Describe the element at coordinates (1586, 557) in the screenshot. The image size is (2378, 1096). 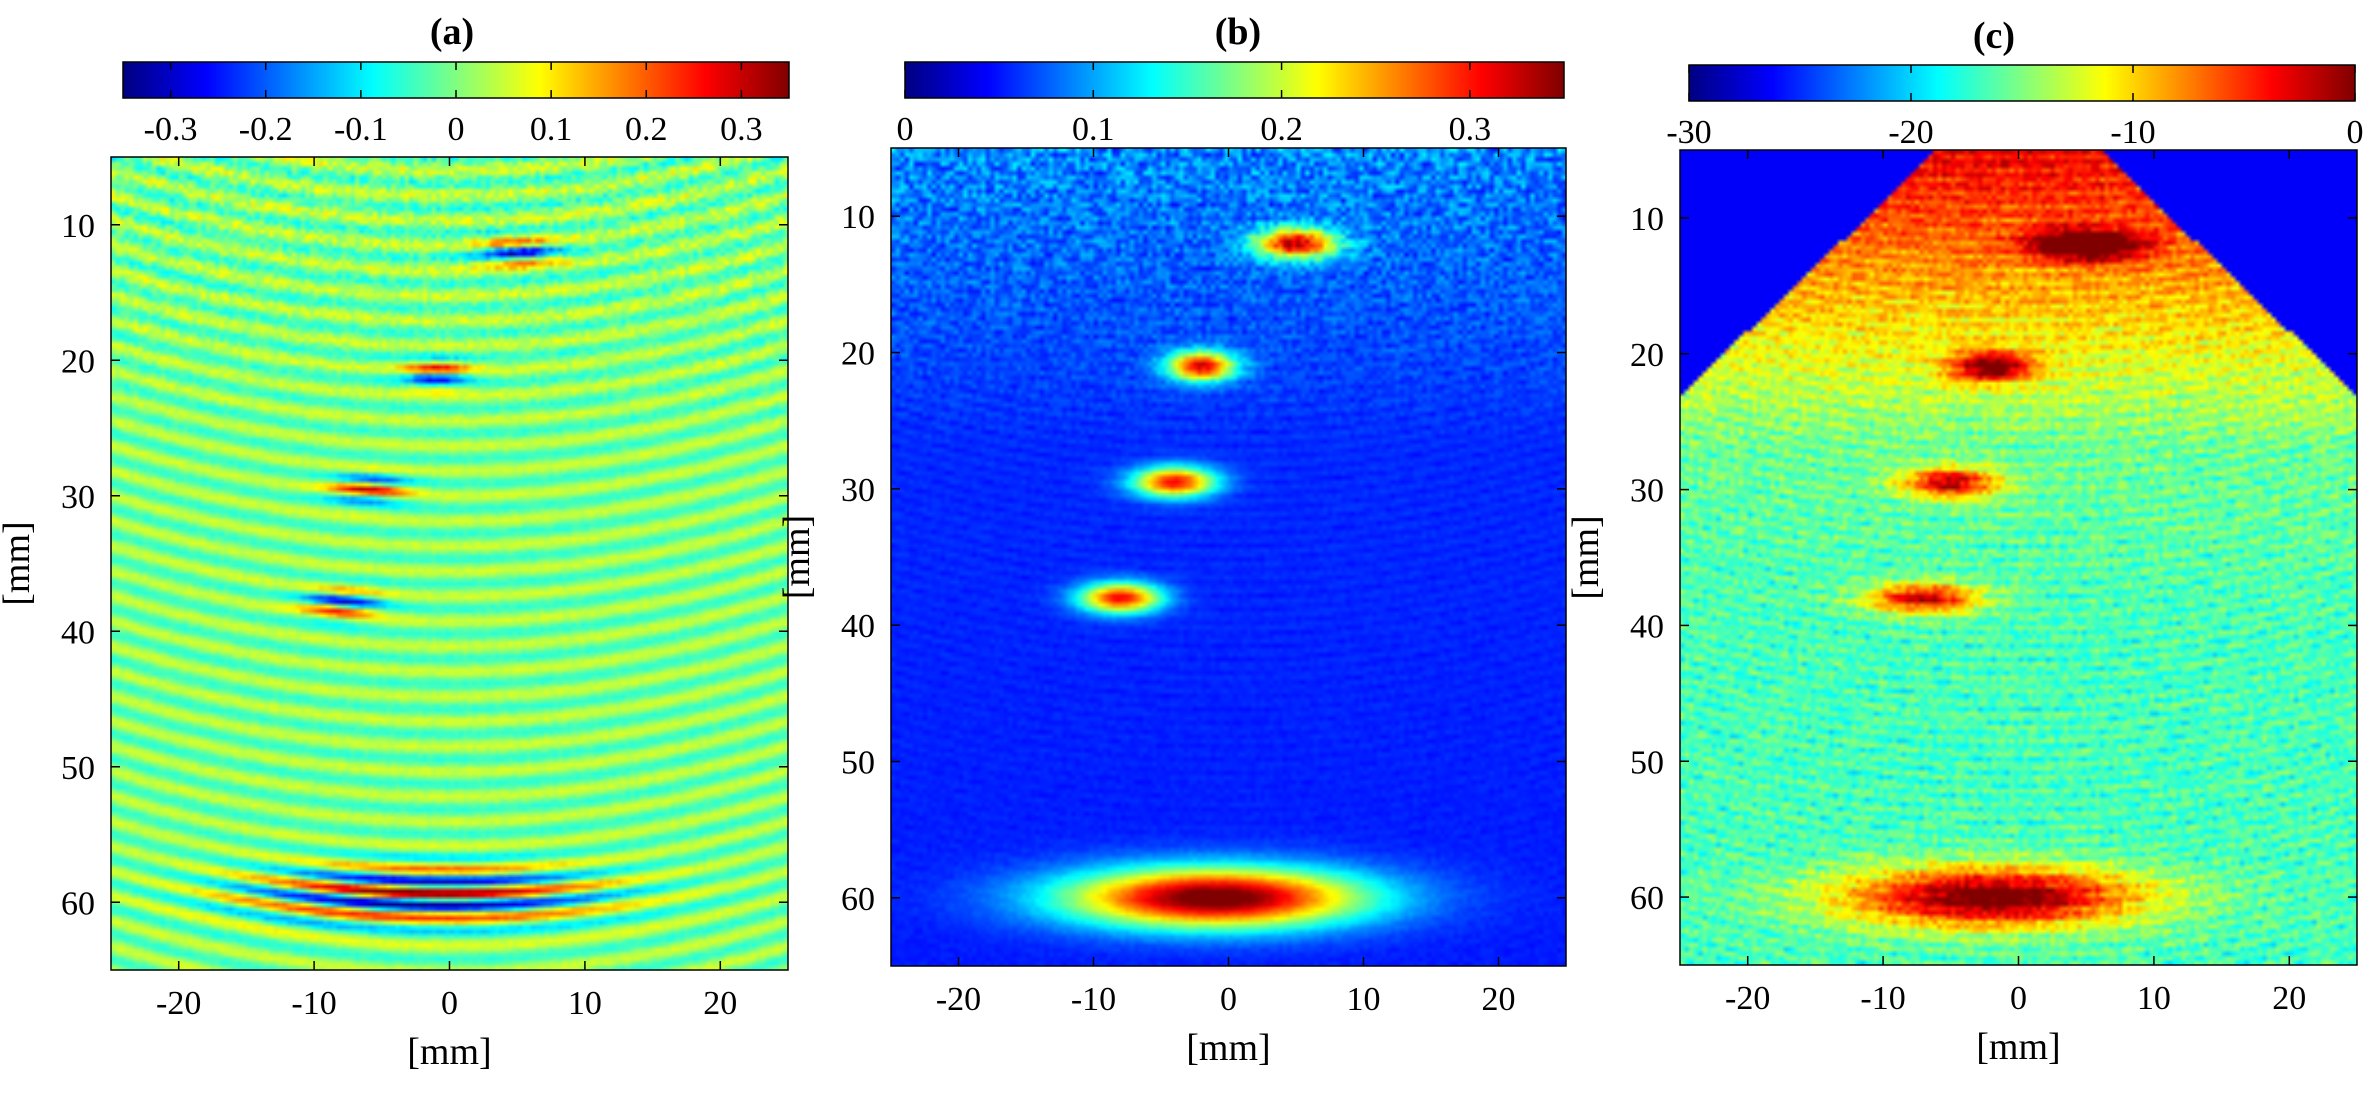
I see `y-axis-label-c: [mm]` at that location.